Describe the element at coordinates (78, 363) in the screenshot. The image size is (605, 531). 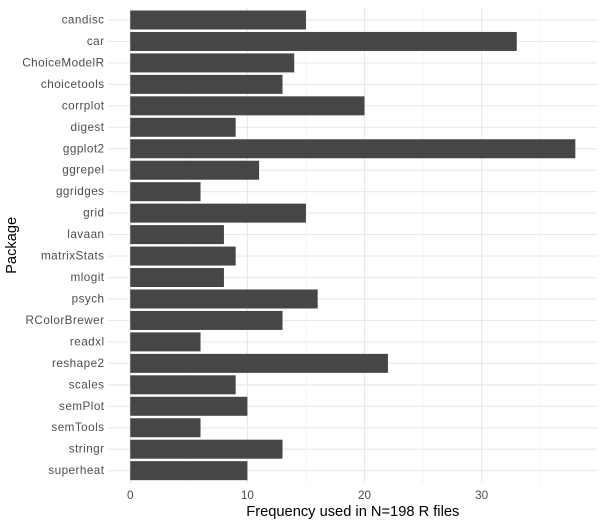
I see `svg-text: reshape2` at that location.